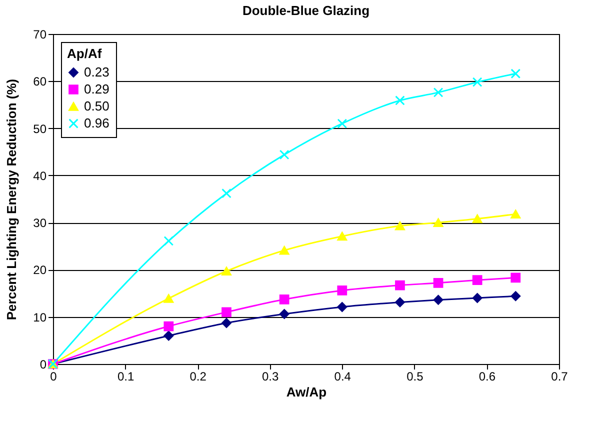 The width and height of the screenshot is (615, 421). What do you see at coordinates (97, 89) in the screenshot?
I see `legend-label: 0.29` at bounding box center [97, 89].